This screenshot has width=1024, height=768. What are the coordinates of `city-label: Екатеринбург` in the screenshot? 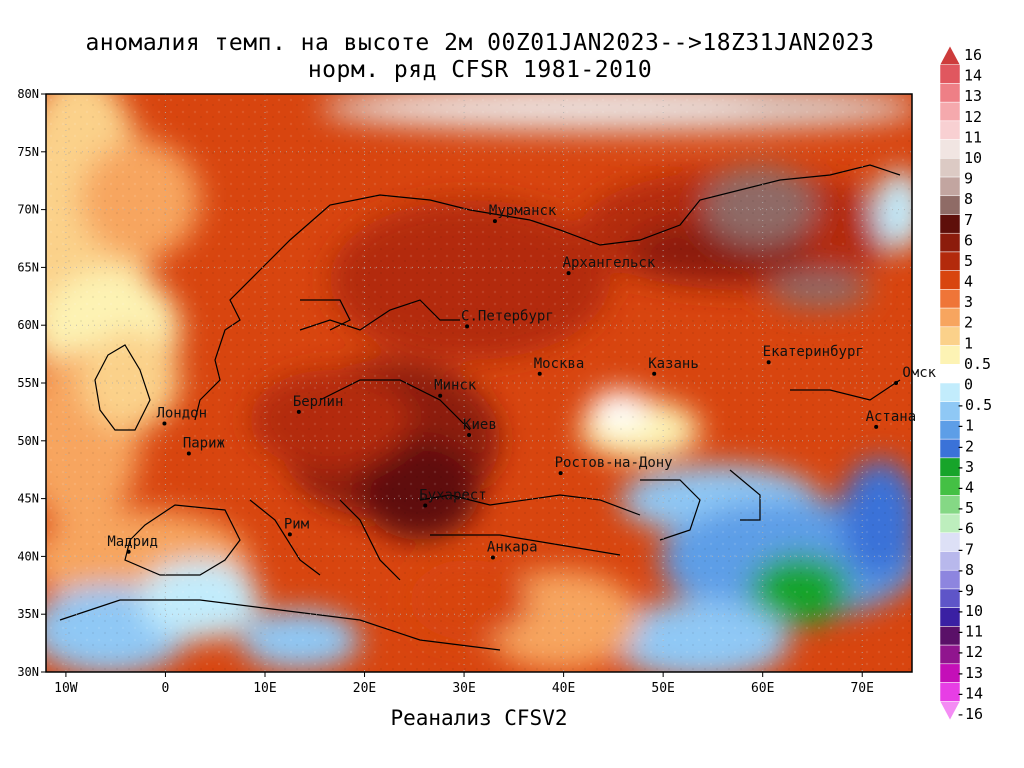 It's located at (813, 352).